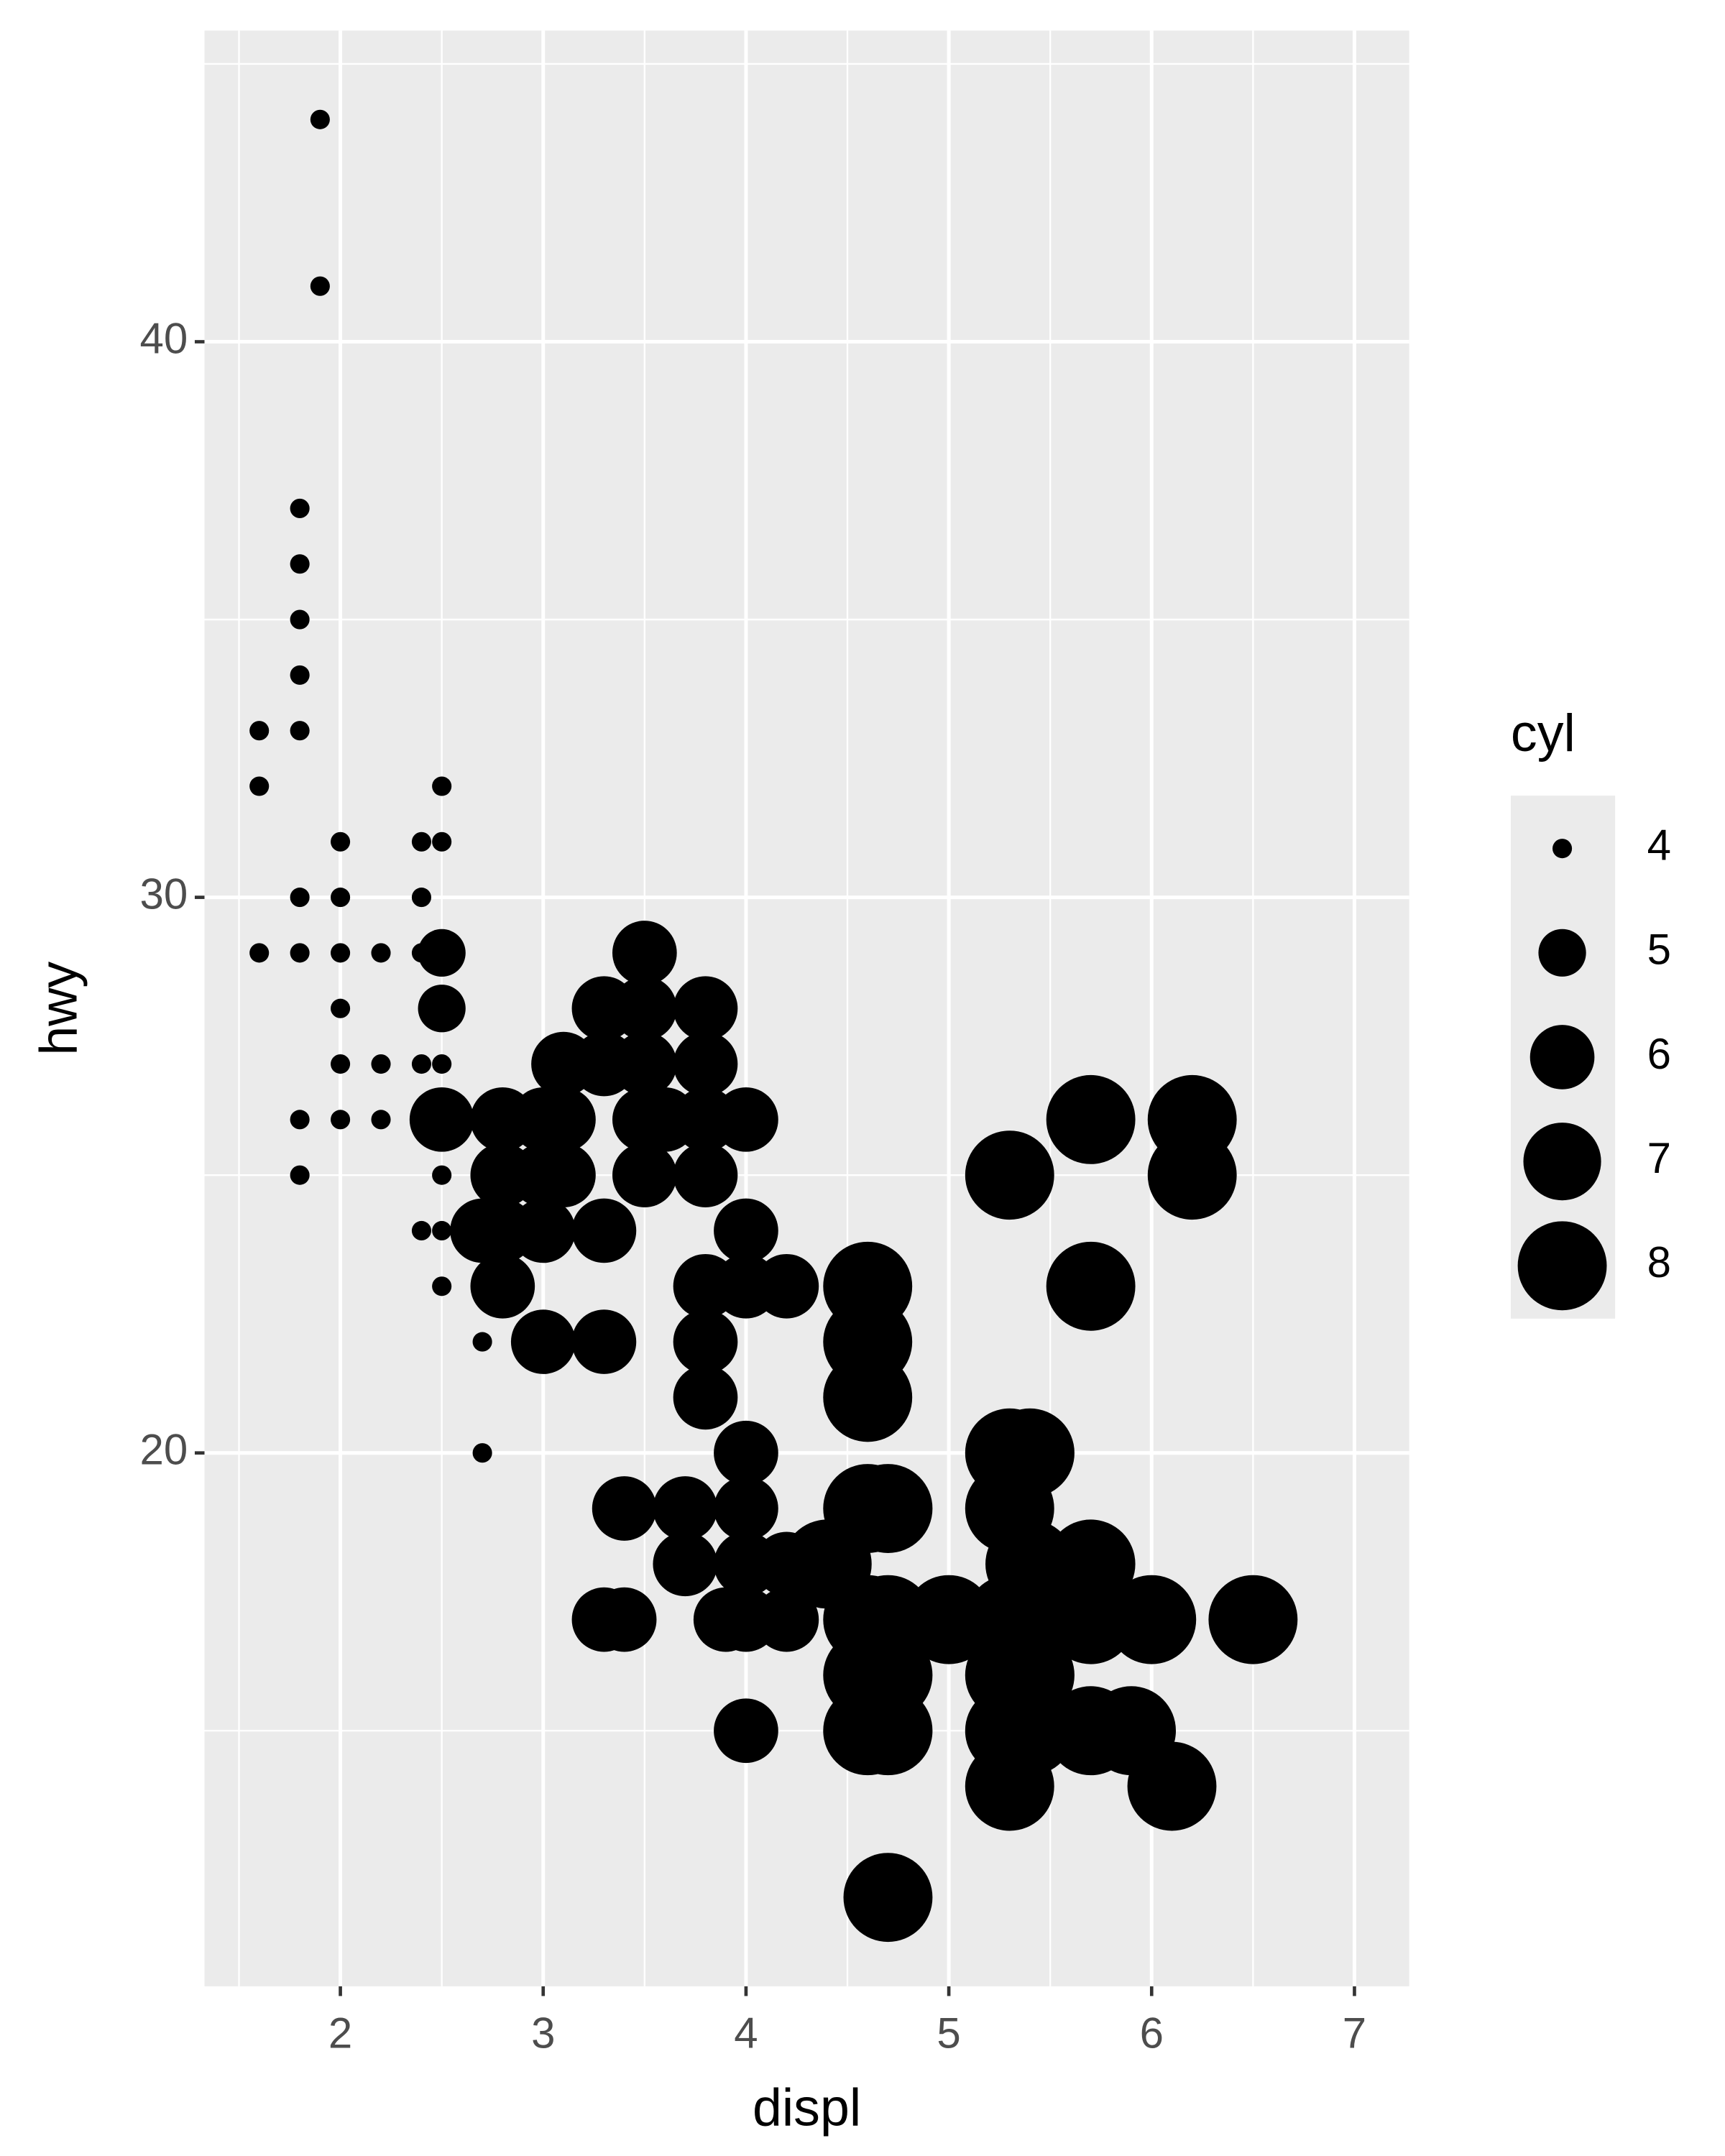  What do you see at coordinates (164, 894) in the screenshot?
I see `y-tick-label: 30` at bounding box center [164, 894].